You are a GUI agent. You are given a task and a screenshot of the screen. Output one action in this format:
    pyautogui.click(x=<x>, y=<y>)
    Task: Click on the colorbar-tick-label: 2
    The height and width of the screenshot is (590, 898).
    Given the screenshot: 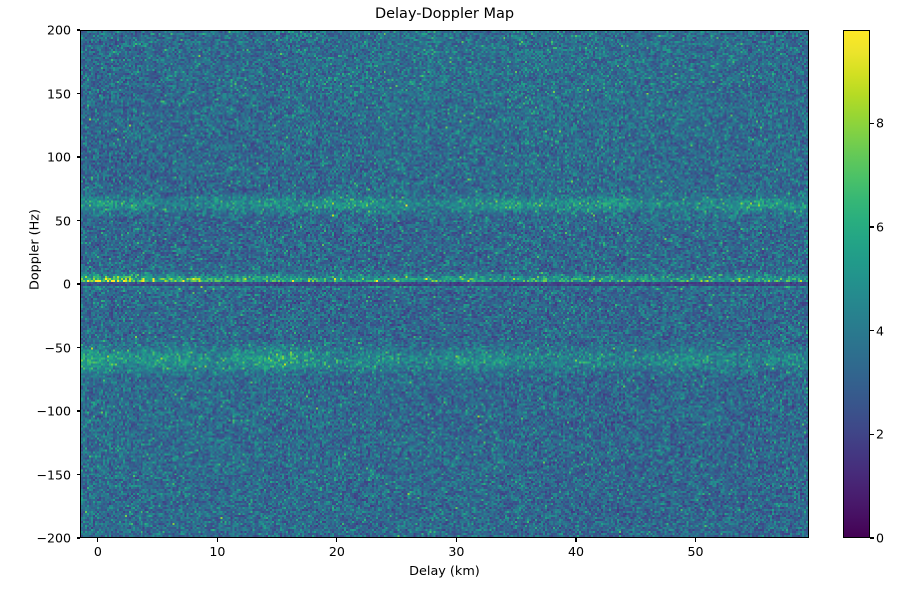 What is the action you would take?
    pyautogui.click(x=880, y=434)
    